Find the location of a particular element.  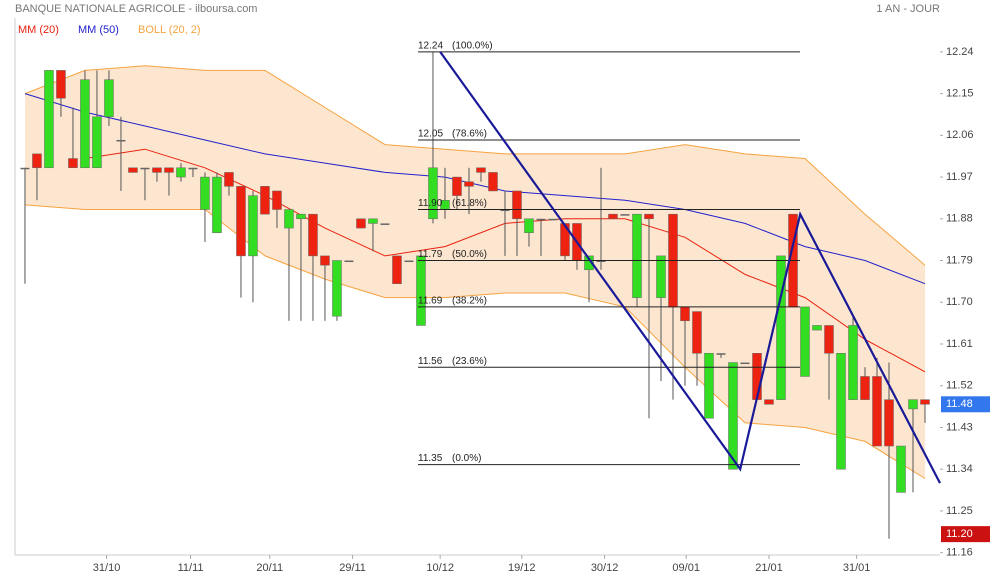

x-tick-label: 09/01 is located at coordinates (686, 568).